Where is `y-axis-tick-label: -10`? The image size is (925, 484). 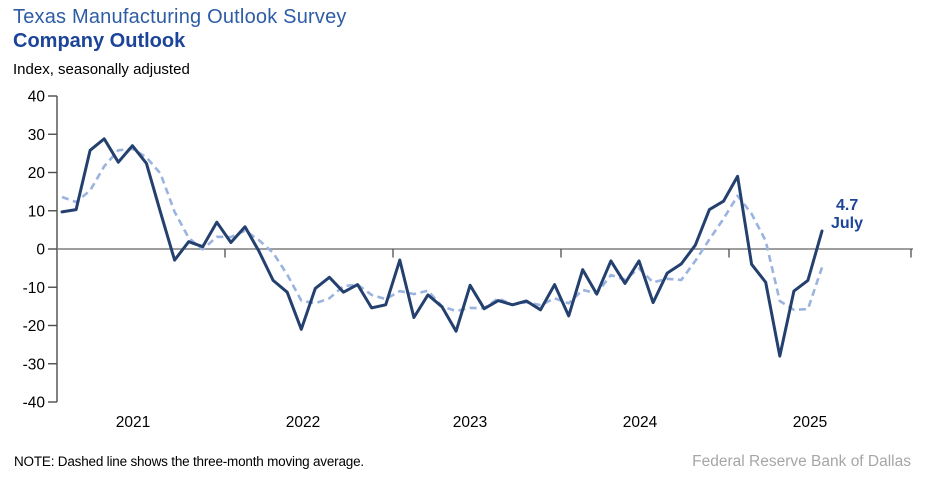 y-axis-tick-label: -10 is located at coordinates (34, 288).